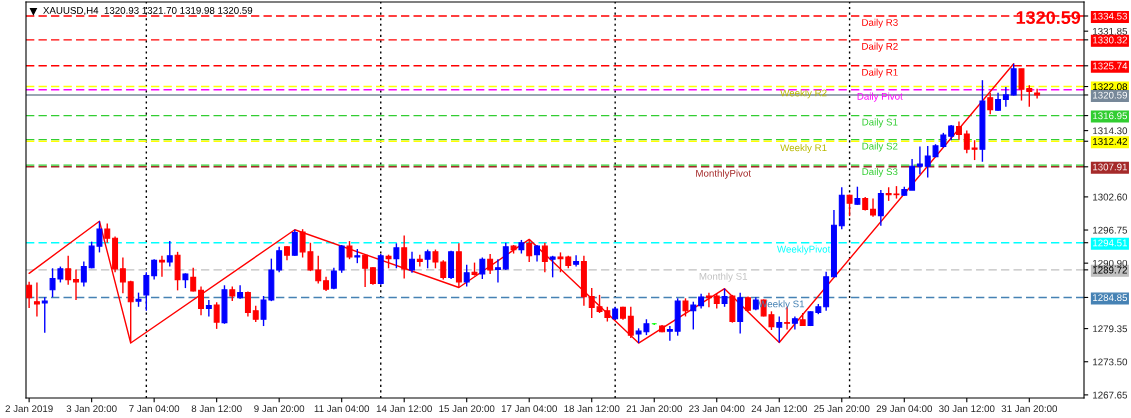 Image resolution: width=1131 pixels, height=418 pixels. What do you see at coordinates (803, 149) in the screenshot?
I see `ref-line-label: Weekly R1` at bounding box center [803, 149].